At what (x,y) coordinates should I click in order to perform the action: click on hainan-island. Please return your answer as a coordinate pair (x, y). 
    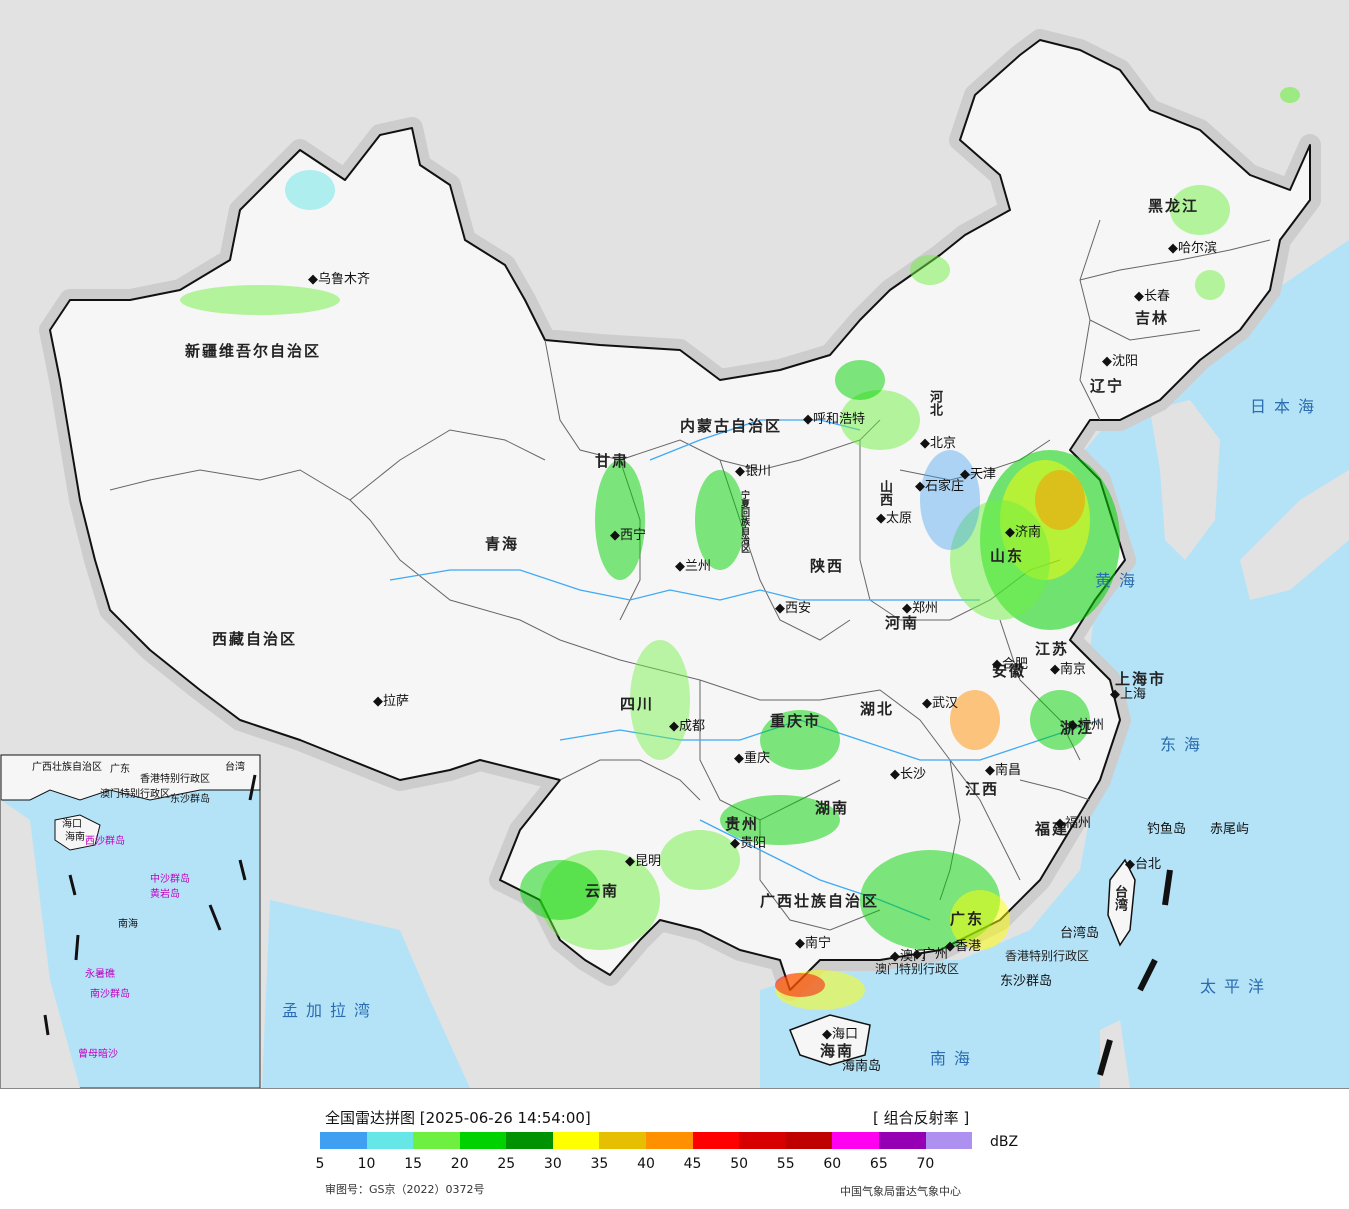
    Looking at the image, I should click on (830, 1040).